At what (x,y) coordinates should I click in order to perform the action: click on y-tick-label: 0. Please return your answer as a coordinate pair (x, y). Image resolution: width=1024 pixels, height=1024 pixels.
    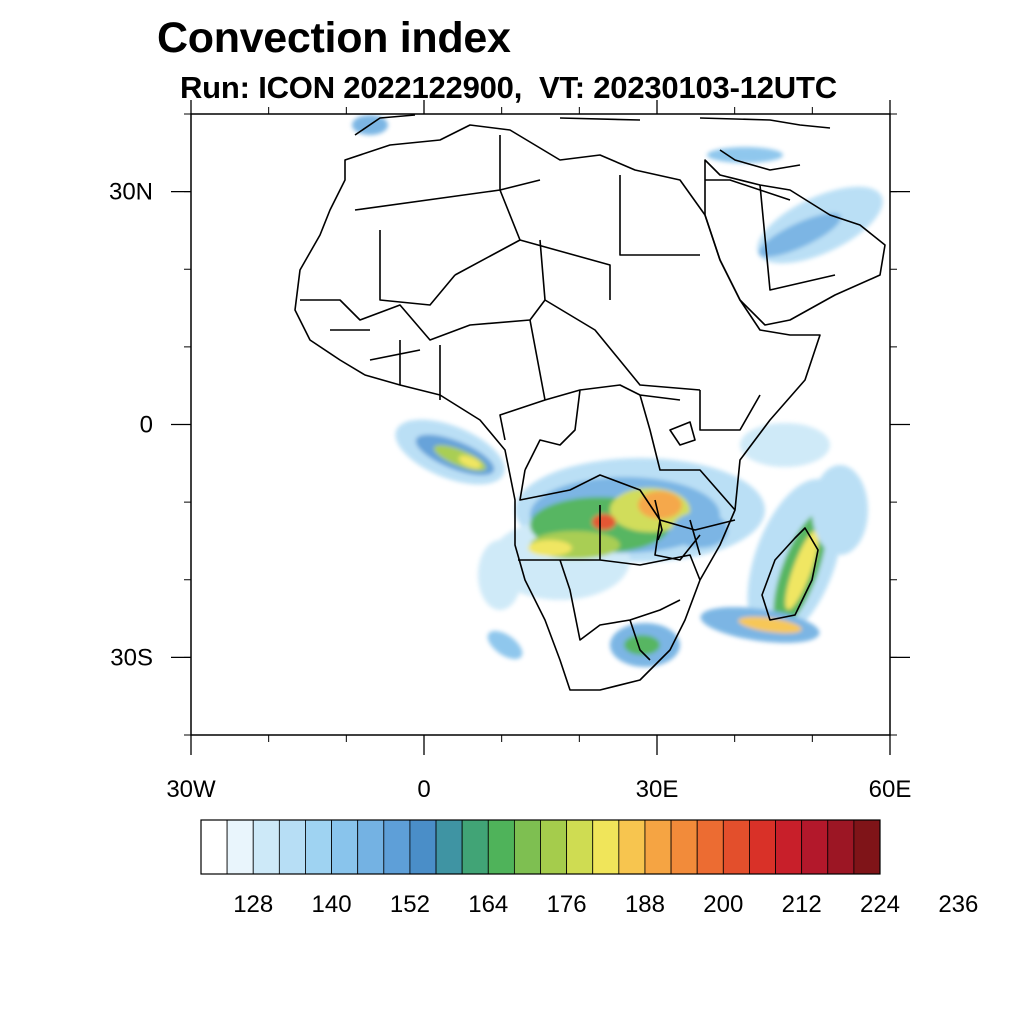
    Looking at the image, I should click on (146, 425).